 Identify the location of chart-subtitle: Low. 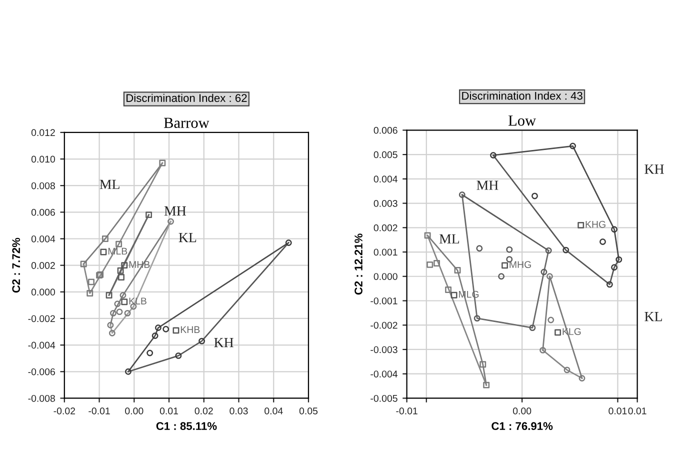
(522, 121).